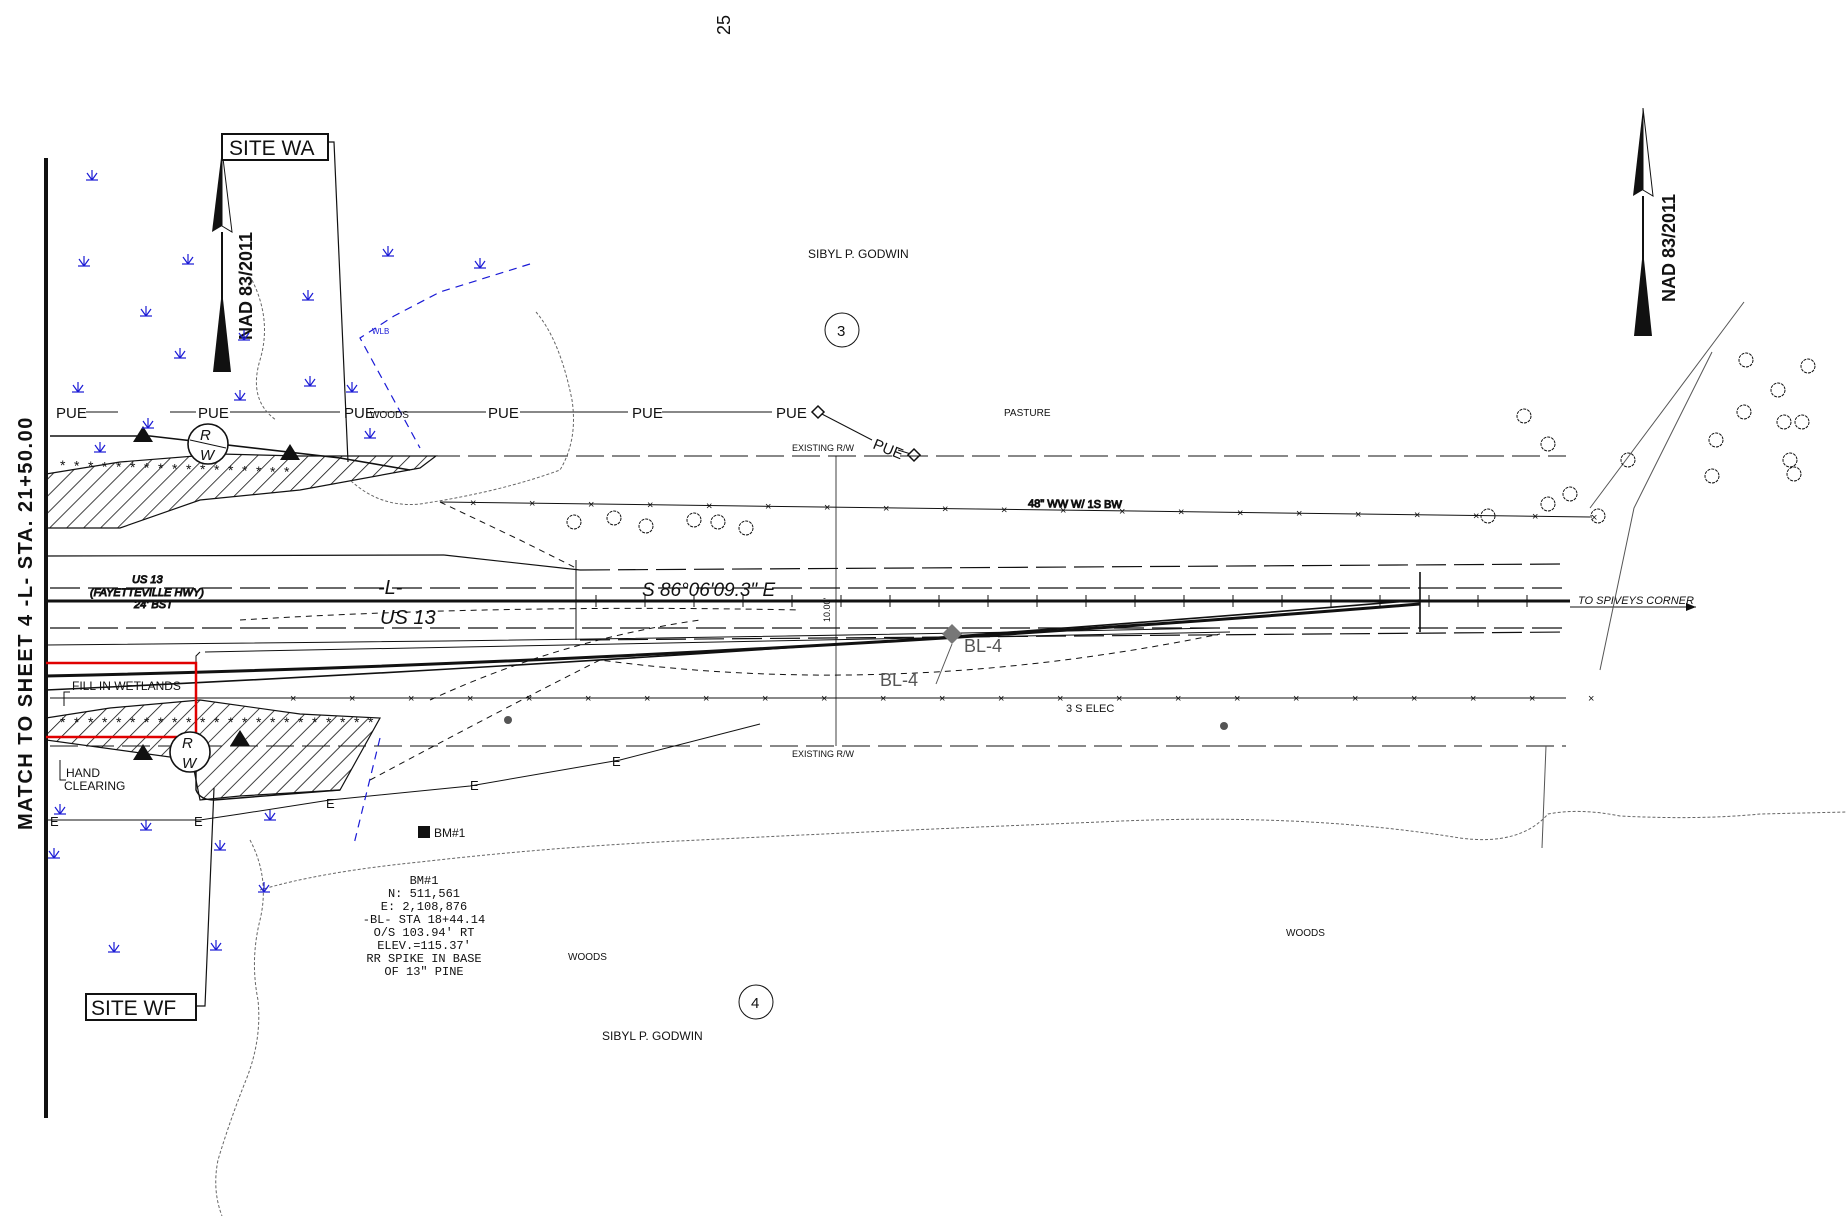  Describe the element at coordinates (147, 593) in the screenshot. I see `existing-road-name: (FAYETTEVILLE HWY)` at that location.